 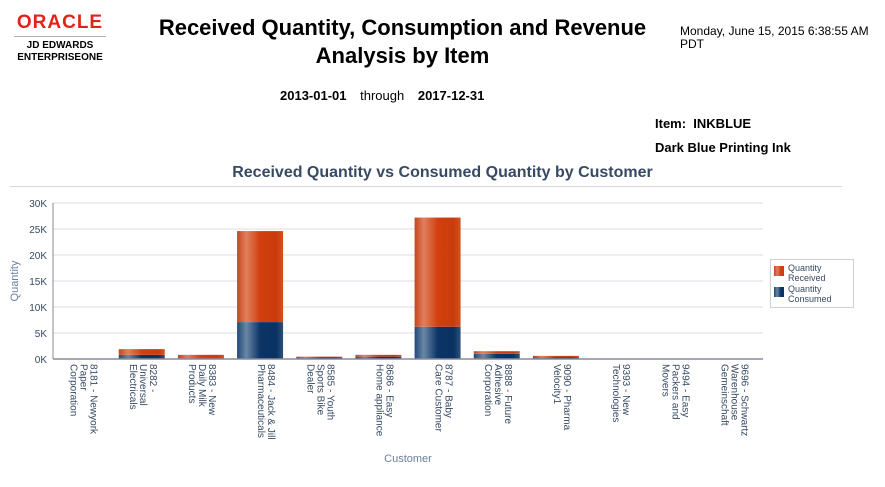 What do you see at coordinates (378, 400) in the screenshot?
I see `x-tick-label-line: Home appliance` at bounding box center [378, 400].